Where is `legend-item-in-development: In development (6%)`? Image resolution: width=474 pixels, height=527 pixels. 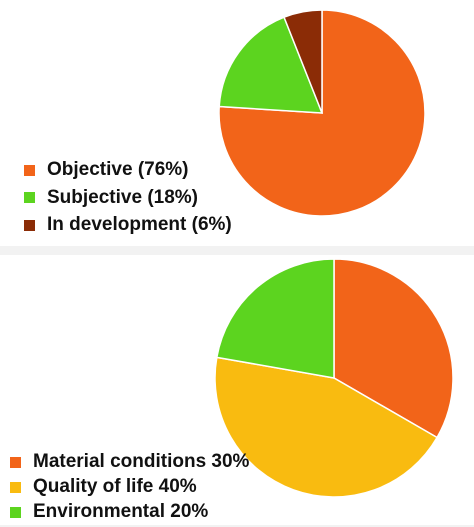
legend-item-in-development: In development (6%) is located at coordinates (128, 225).